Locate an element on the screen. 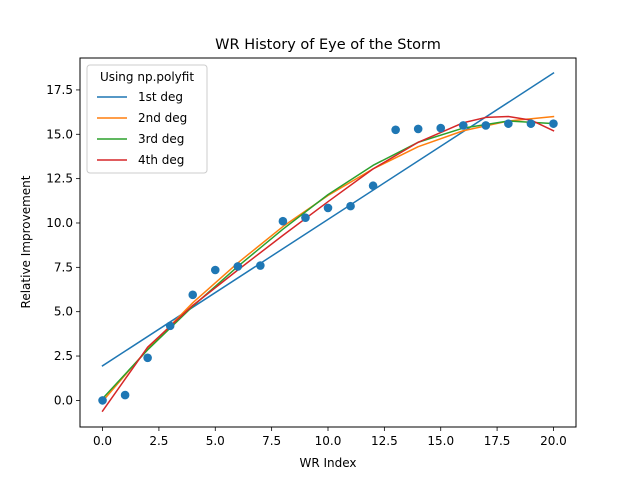 The width and height of the screenshot is (640, 480). y-axis: 0.0 2.5 5.0 7.5 10.0 12.5 15.0 17.5 is located at coordinates (63, 245).